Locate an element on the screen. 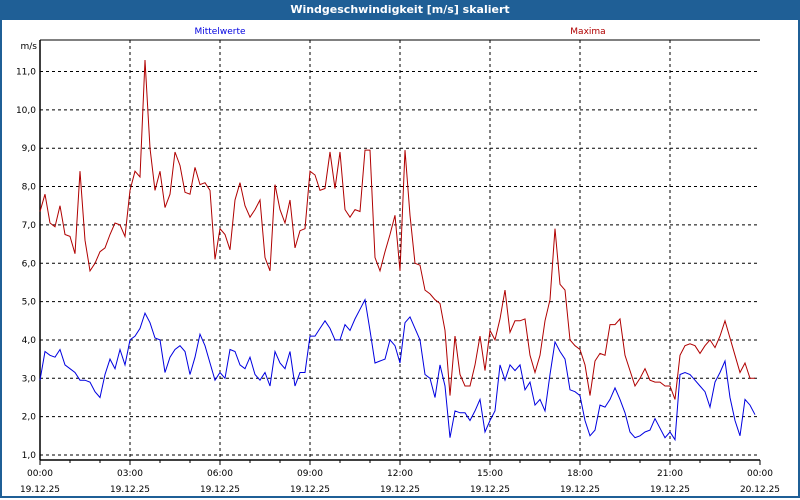  x-tick-time: 18:00 is located at coordinates (580, 474).